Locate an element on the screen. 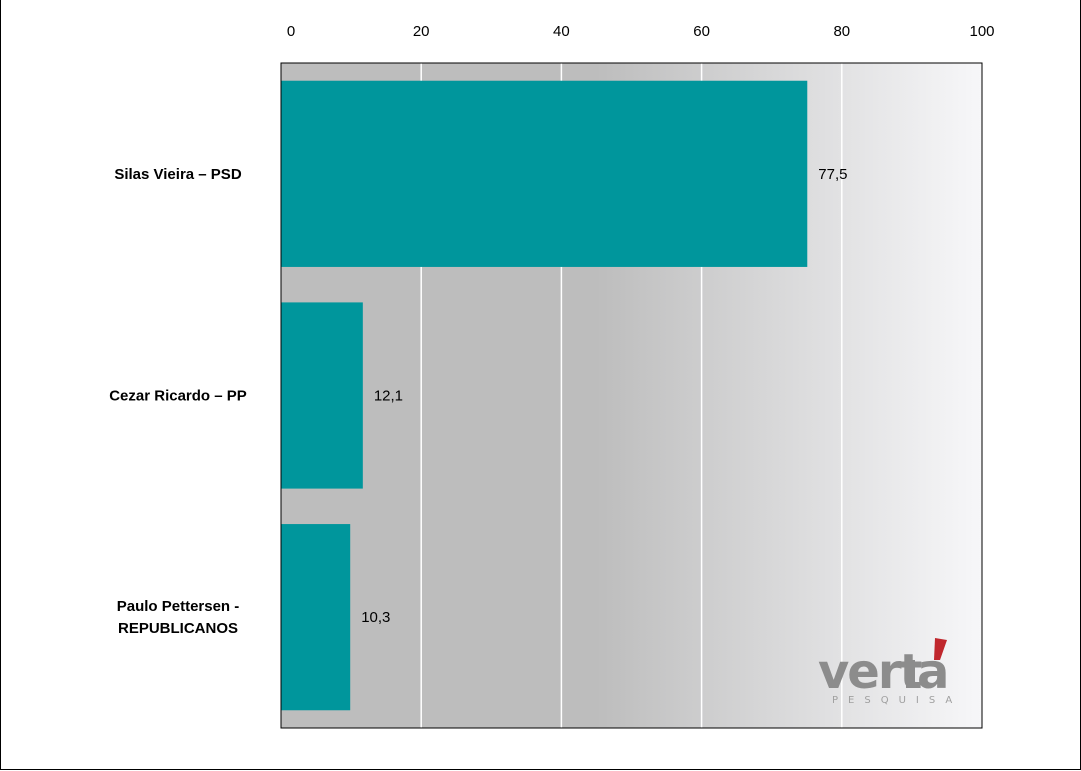 This screenshot has height=771, width=1081. x-tick-label-20: 20 is located at coordinates (421, 31).